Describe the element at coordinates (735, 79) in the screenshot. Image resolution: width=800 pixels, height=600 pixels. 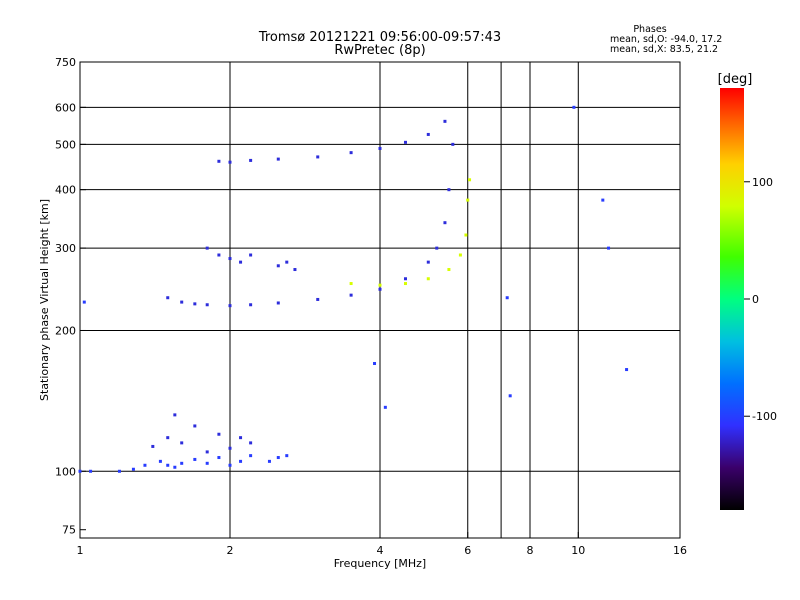
I see `colorbar-label: [deg]` at that location.